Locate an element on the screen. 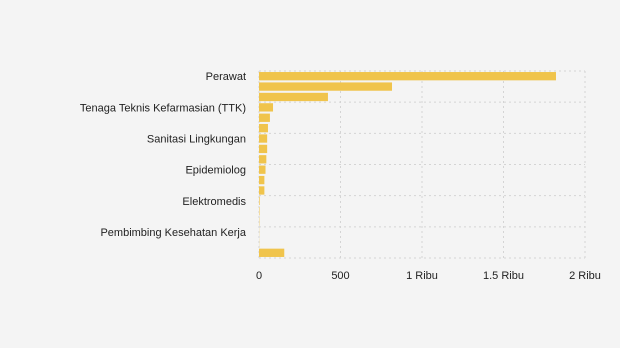 This screenshot has height=348, width=620. y-tick-label: Pembimbing Kesehatan Kerja is located at coordinates (173, 233).